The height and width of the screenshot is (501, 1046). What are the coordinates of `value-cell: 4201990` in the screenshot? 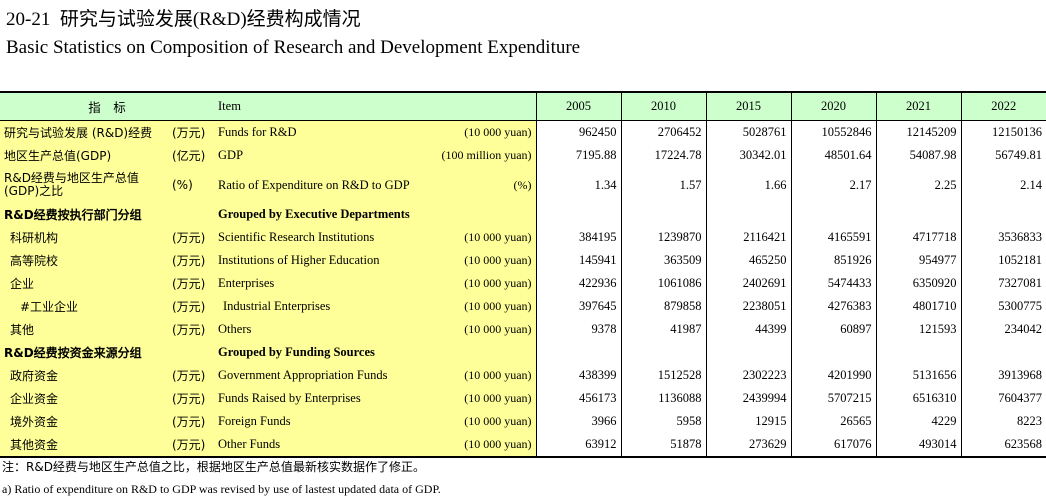 It's located at (833, 375).